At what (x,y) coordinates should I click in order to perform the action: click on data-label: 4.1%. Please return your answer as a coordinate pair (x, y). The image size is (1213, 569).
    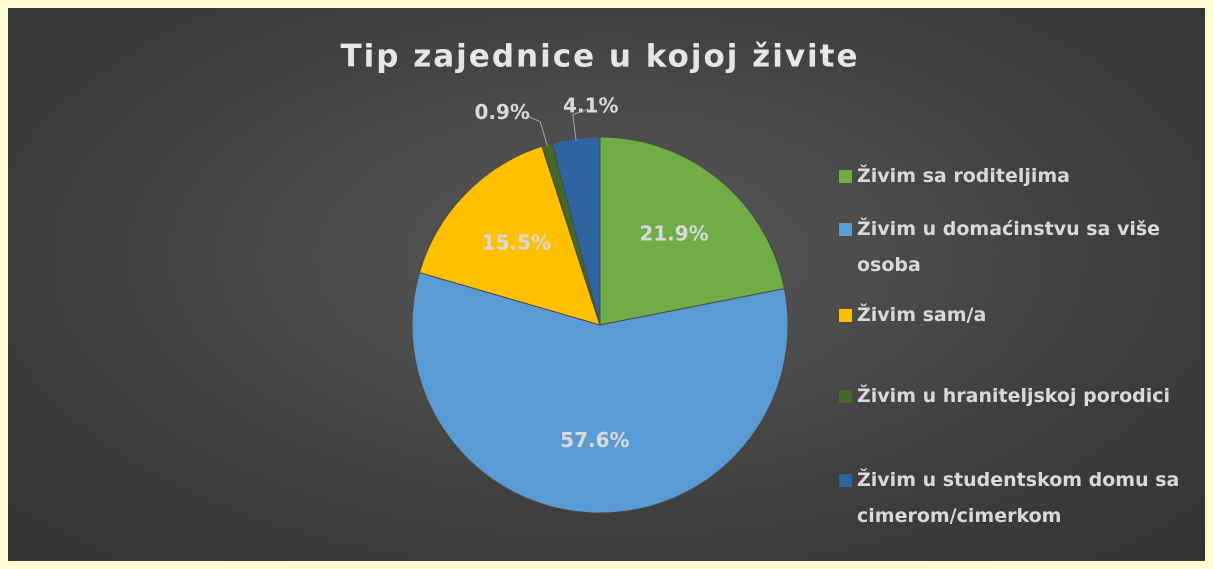
    Looking at the image, I should click on (590, 105).